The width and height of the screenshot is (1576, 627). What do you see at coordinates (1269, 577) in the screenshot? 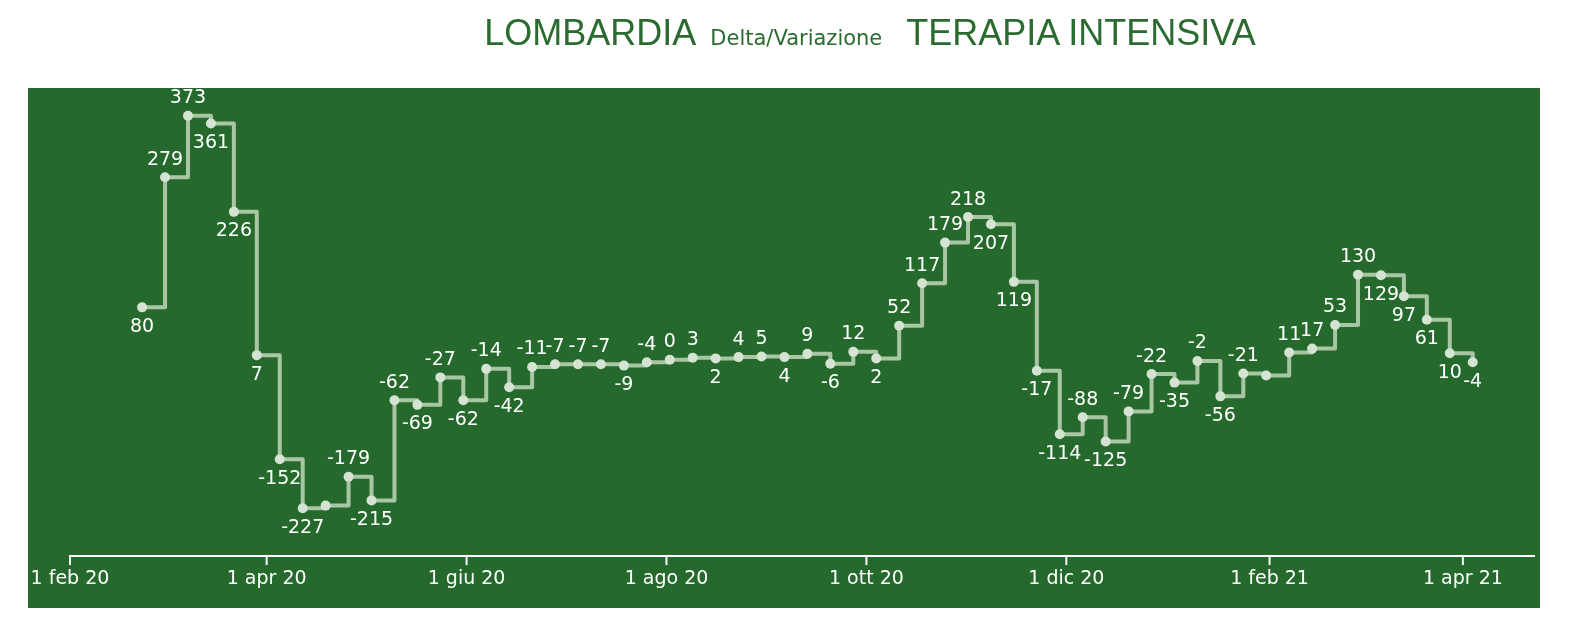
I see `x-tick-label: 1 feb 21` at bounding box center [1269, 577].